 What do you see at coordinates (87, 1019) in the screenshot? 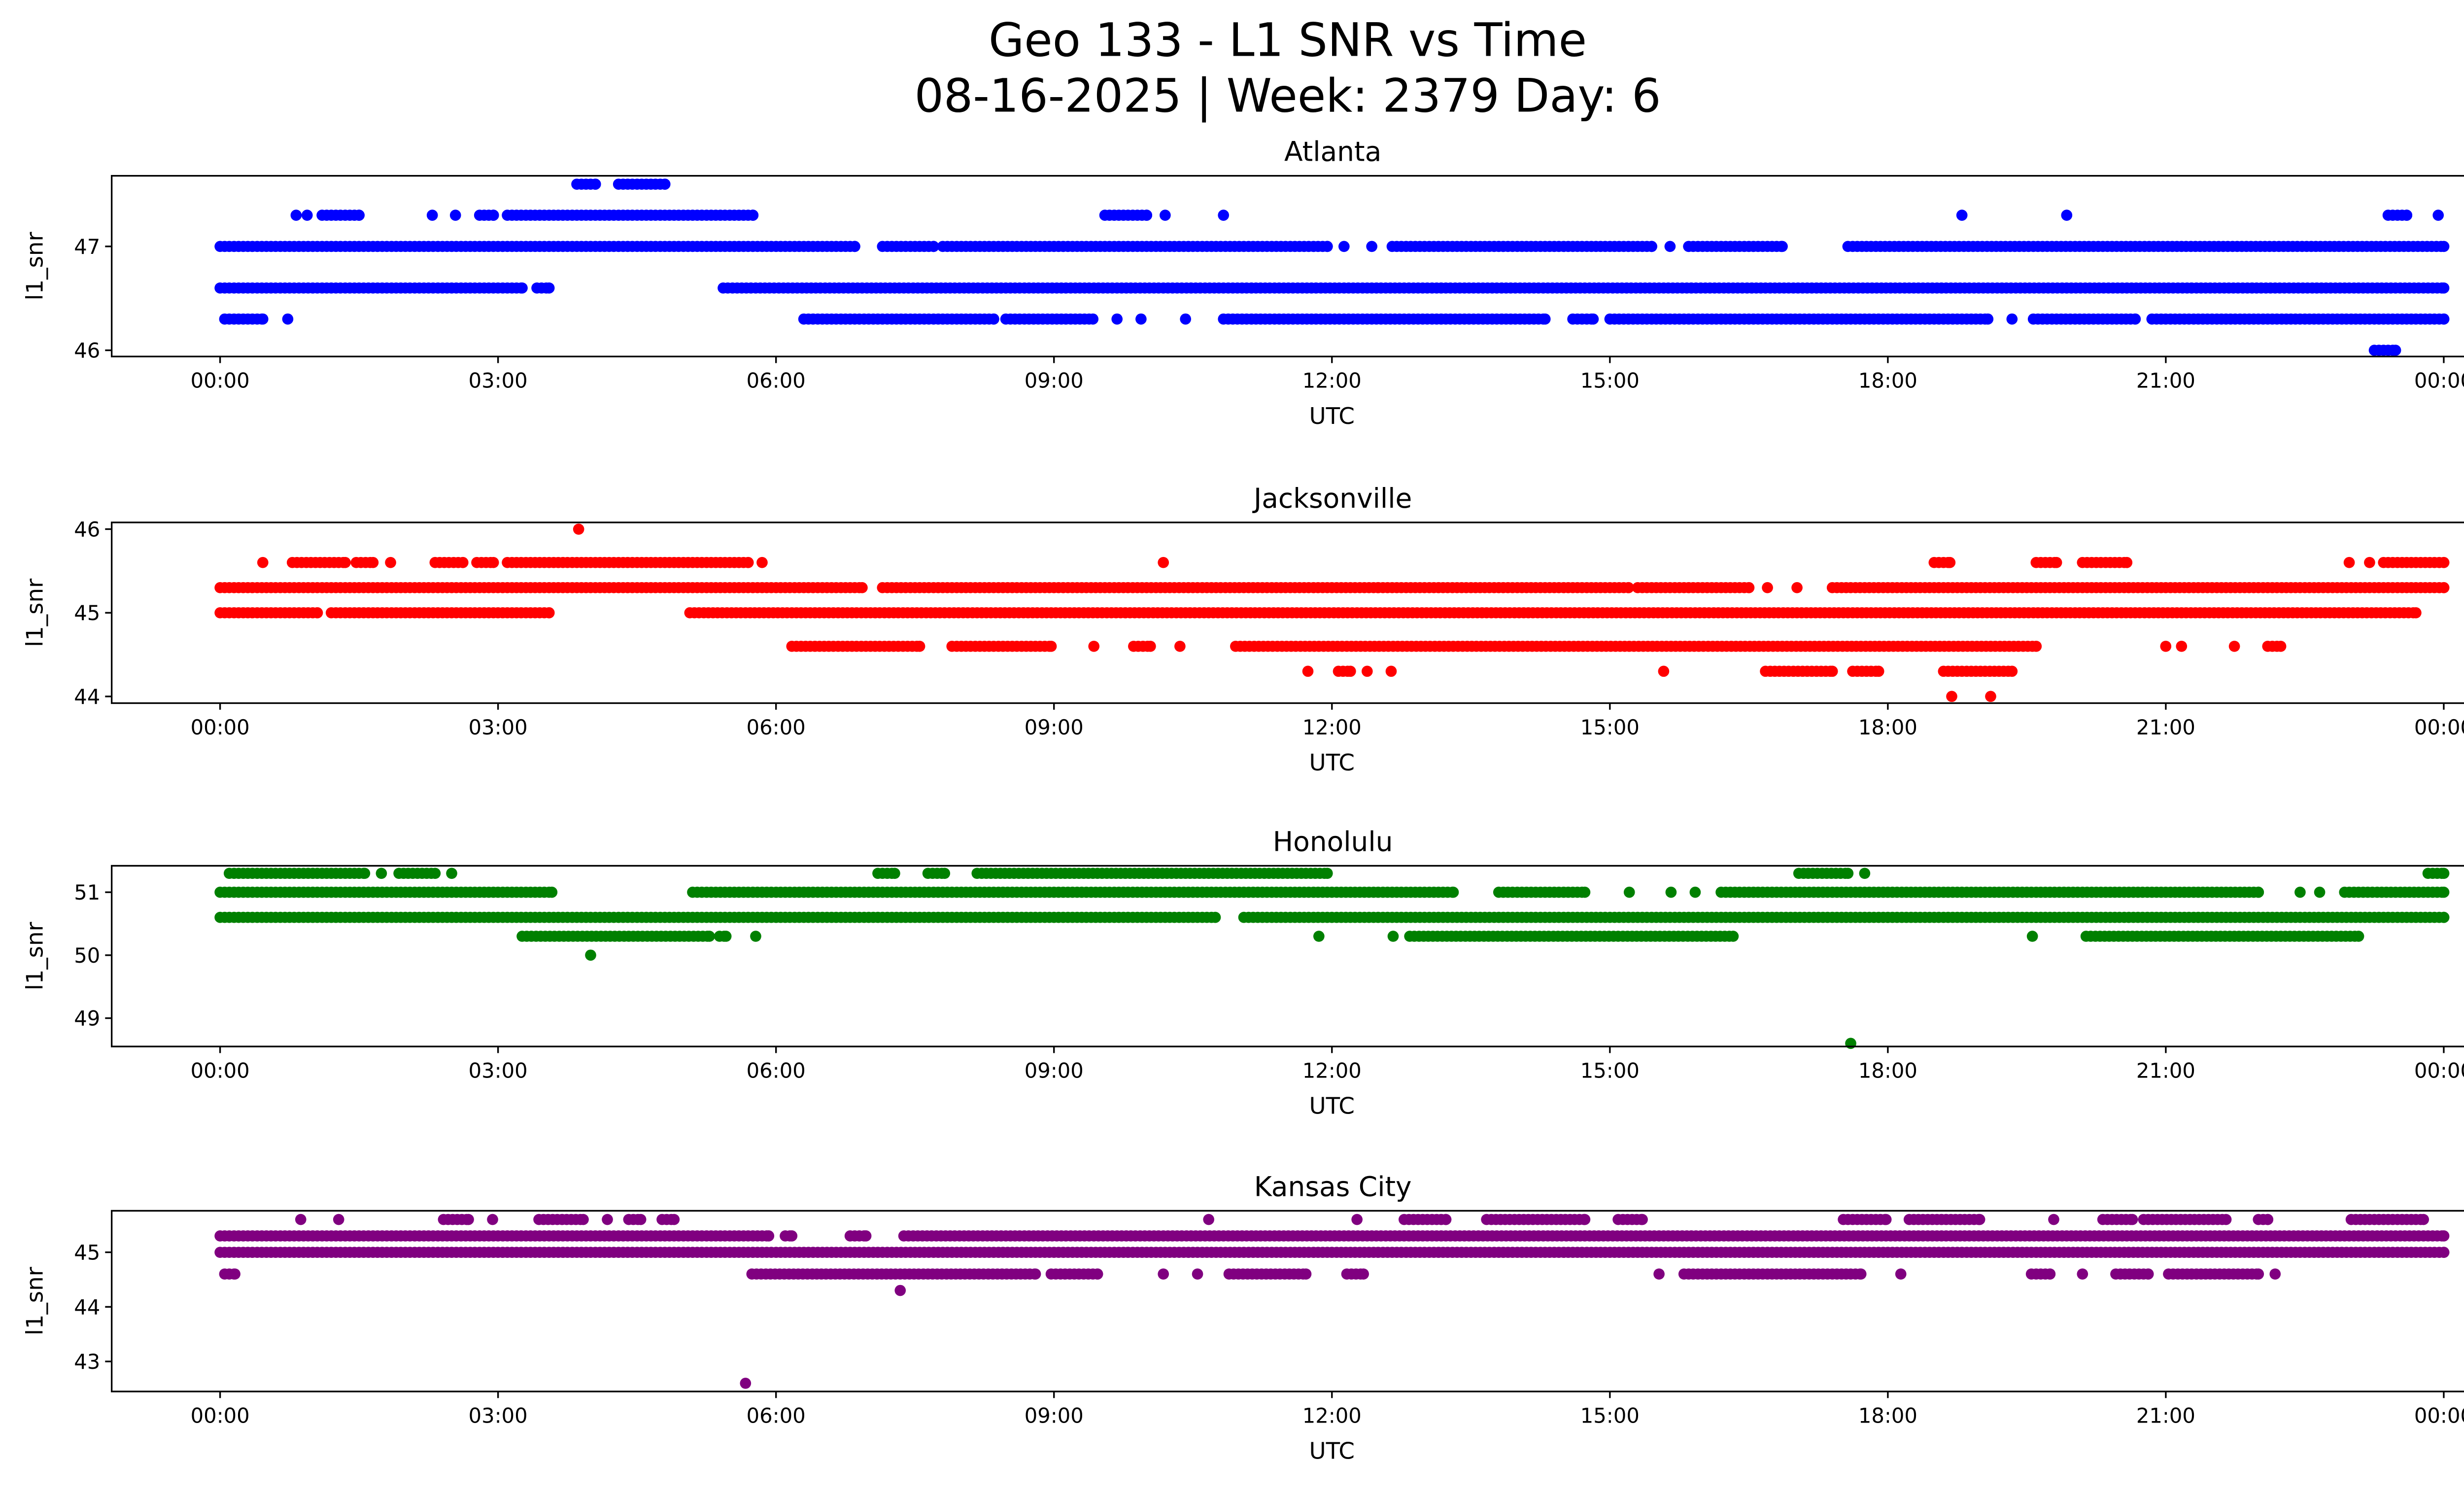
I see `y-tick-label: 49` at bounding box center [87, 1019].